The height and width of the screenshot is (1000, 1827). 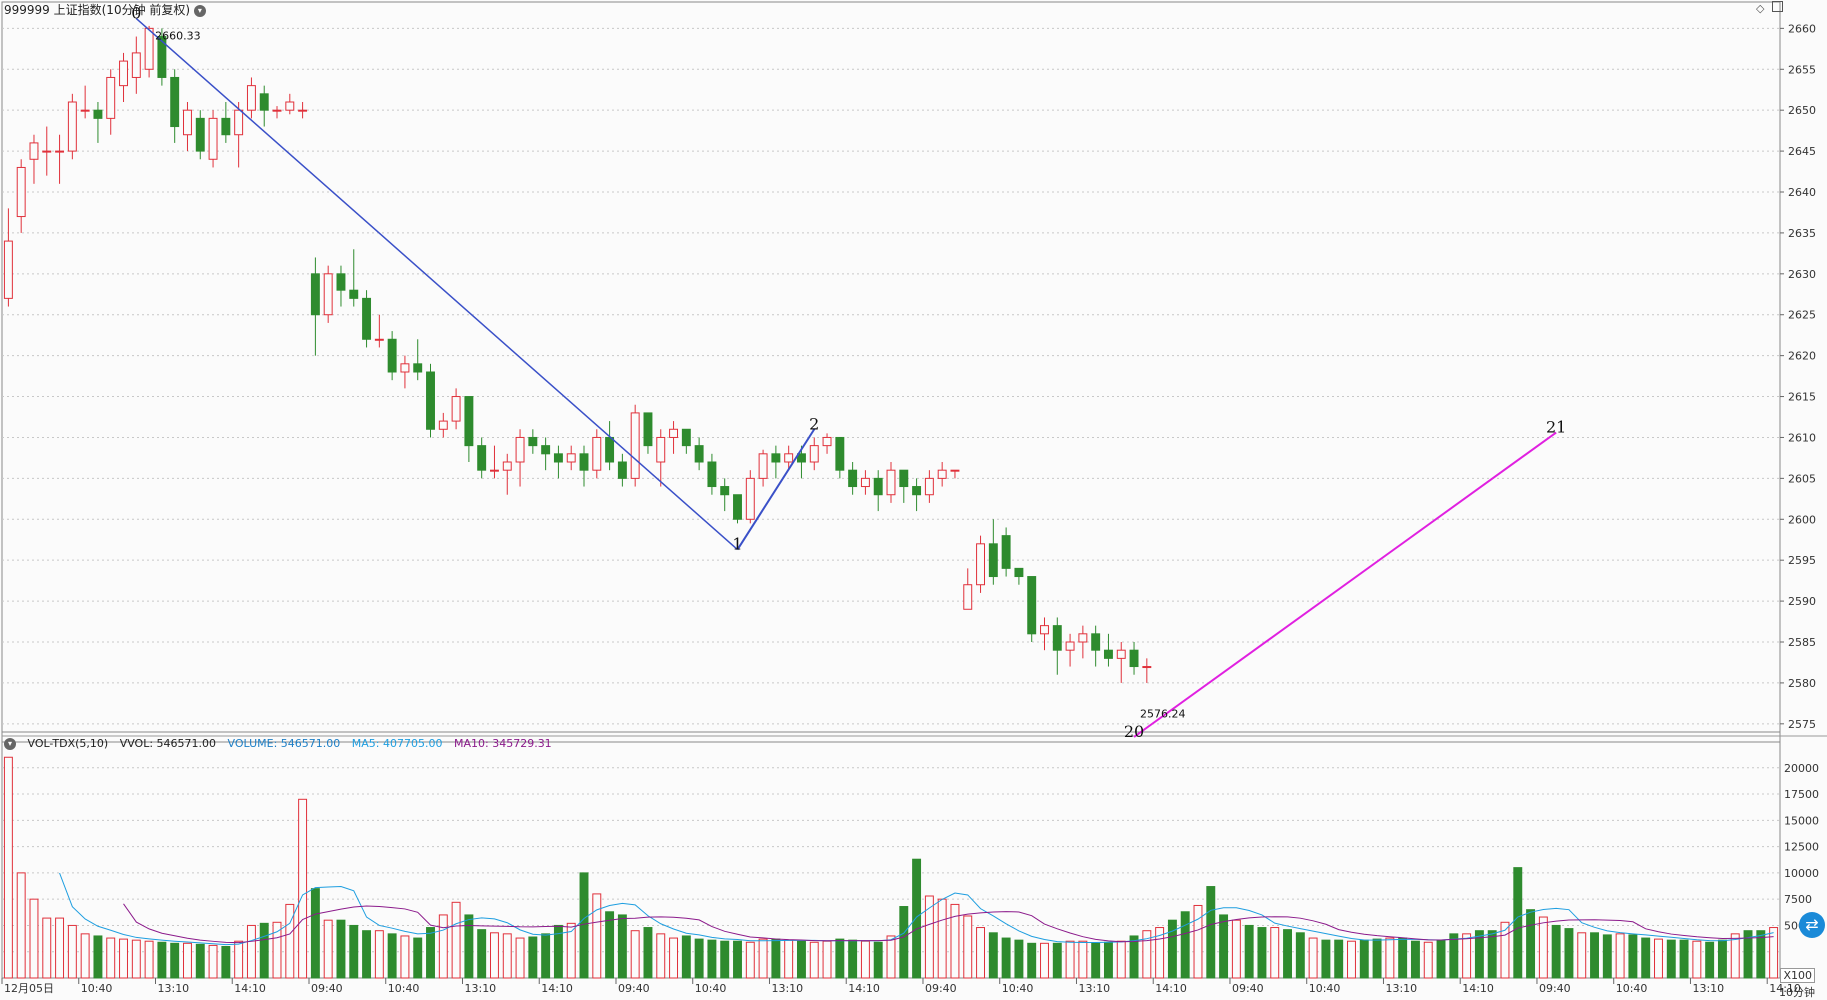 What do you see at coordinates (1777, 6) in the screenshot?
I see `window-restore-icon` at bounding box center [1777, 6].